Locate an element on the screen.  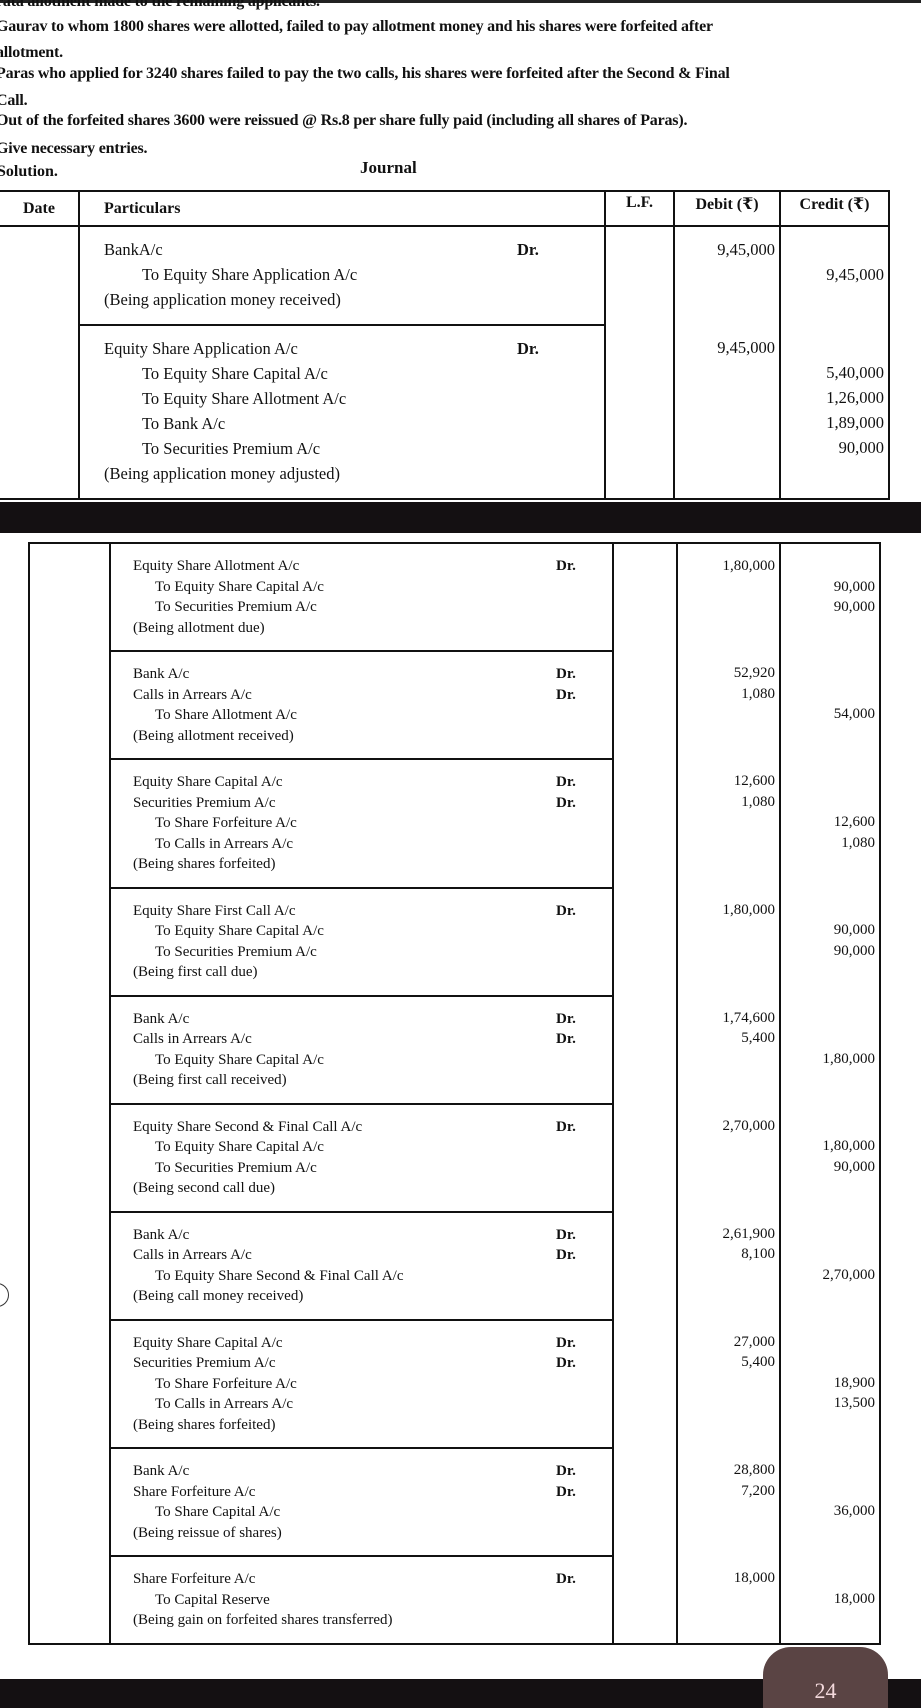
cell-credit: 90,000 90,000 is located at coordinates (830, 597).